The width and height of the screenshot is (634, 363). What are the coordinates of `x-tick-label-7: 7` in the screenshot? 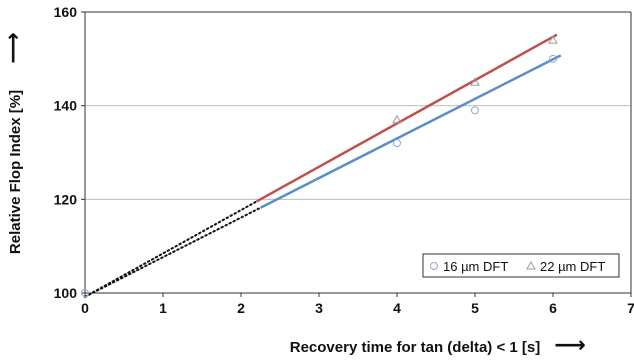 It's located at (630, 308).